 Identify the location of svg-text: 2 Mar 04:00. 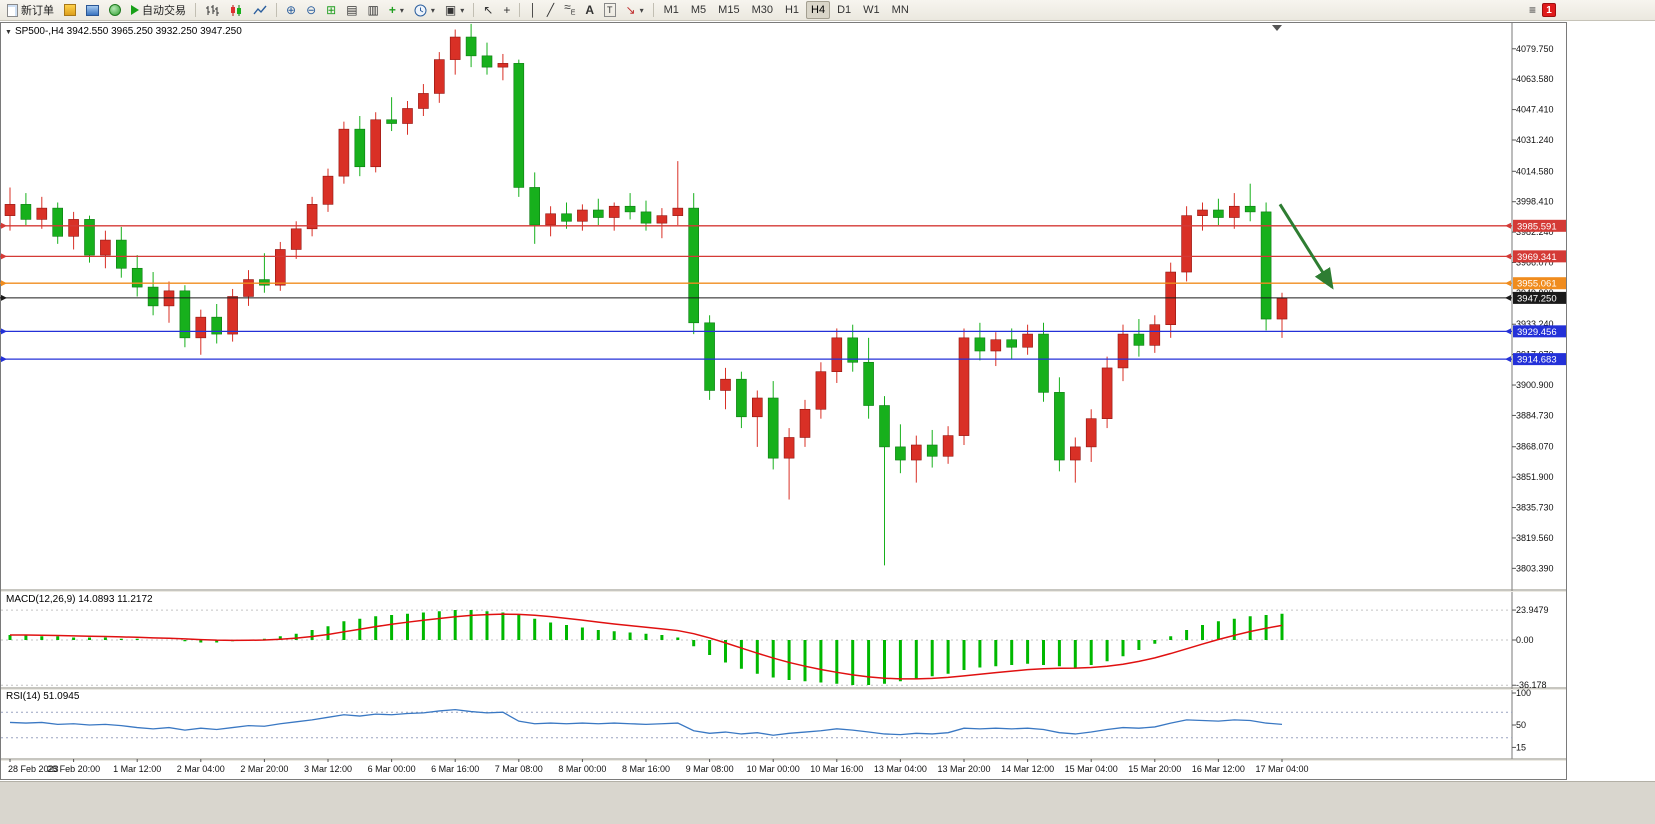
(201, 769).